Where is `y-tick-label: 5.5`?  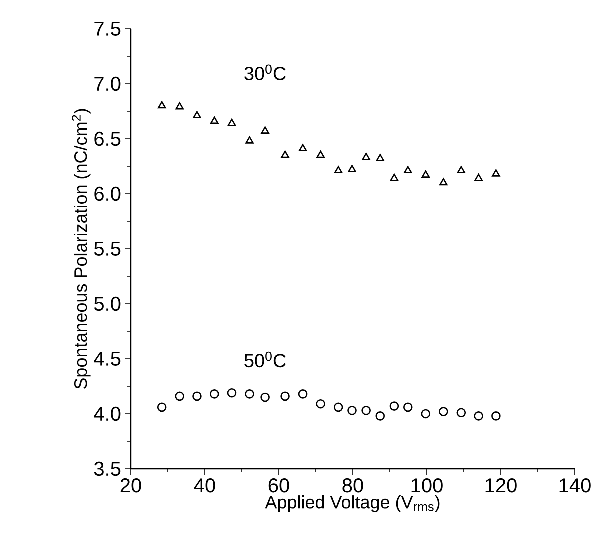 y-tick-label: 5.5 is located at coordinates (107, 249).